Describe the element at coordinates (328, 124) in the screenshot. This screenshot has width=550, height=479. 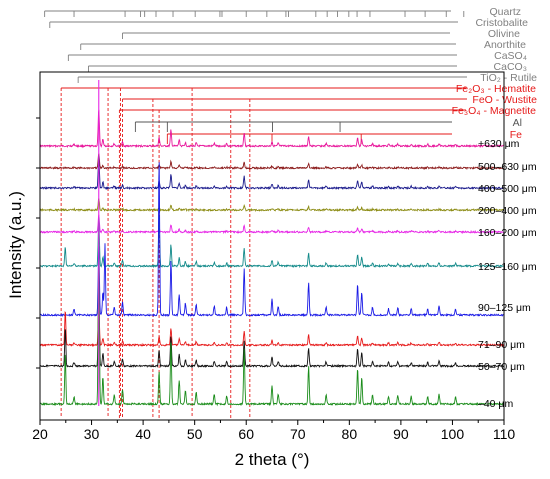
I see `phase-ref-10: Al` at that location.